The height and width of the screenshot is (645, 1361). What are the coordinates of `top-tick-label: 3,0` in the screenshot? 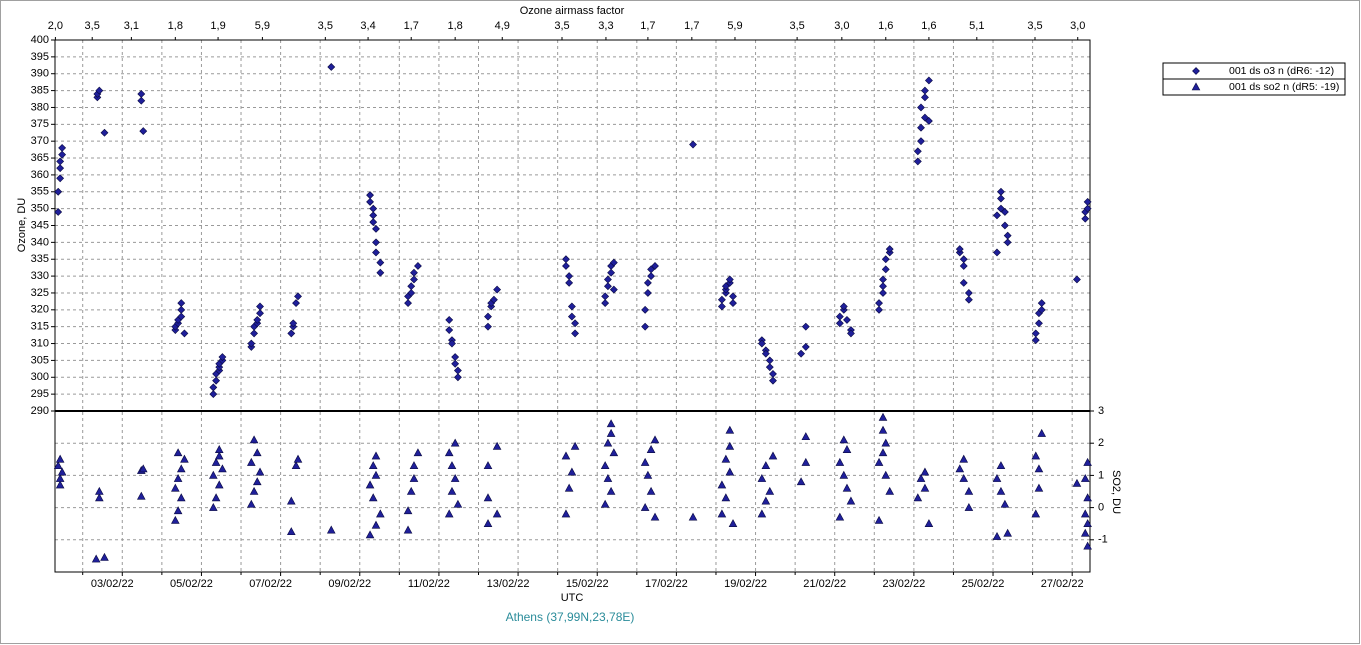 It's located at (841, 26).